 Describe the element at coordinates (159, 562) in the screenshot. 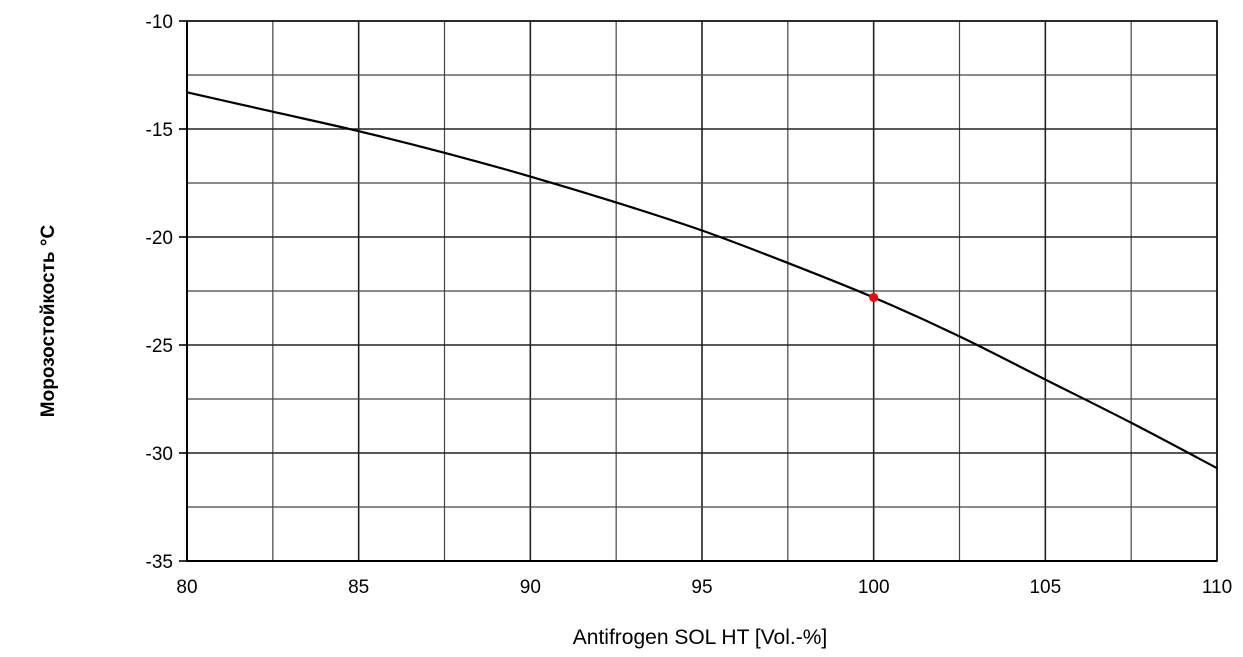

I see `y-tick-label: -35` at that location.